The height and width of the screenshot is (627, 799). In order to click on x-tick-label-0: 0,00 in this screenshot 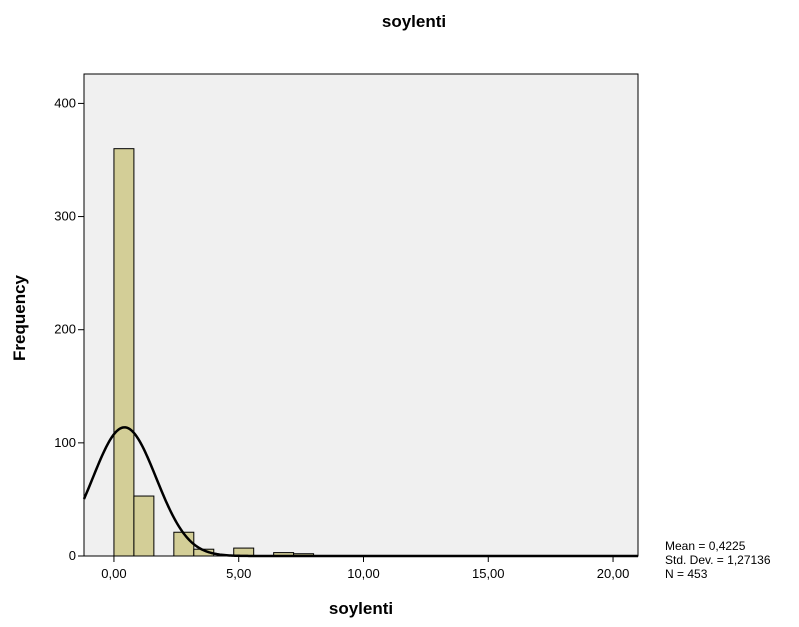, I will do `click(113, 573)`.